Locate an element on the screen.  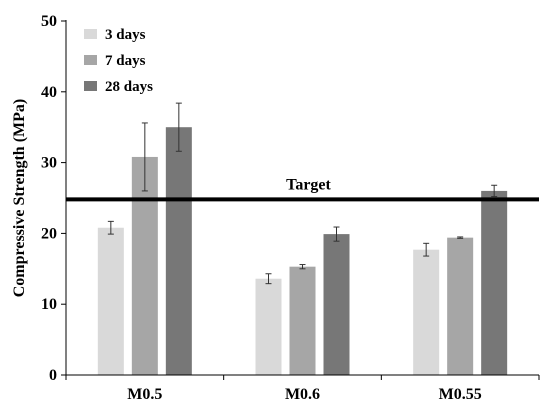
legend-label: 7 days is located at coordinates (125, 61).